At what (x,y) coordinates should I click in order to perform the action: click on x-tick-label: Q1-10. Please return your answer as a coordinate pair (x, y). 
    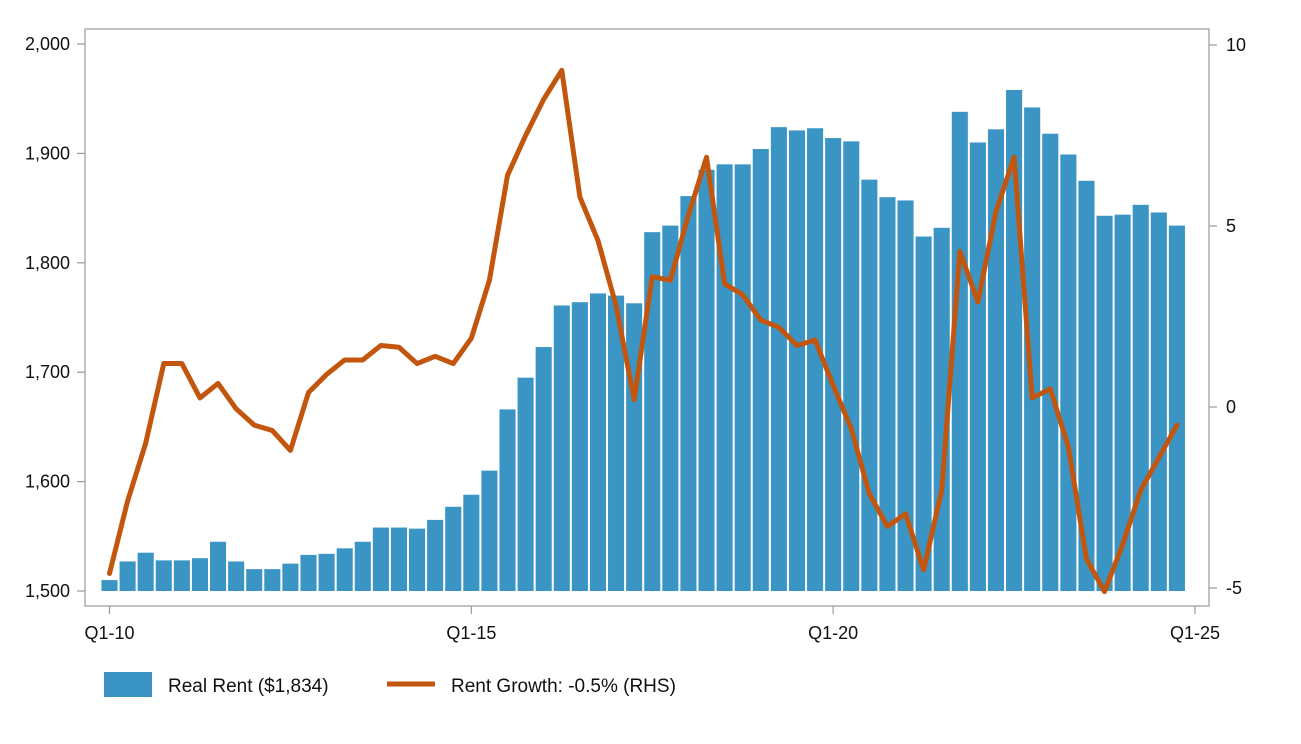
    Looking at the image, I should click on (109, 633).